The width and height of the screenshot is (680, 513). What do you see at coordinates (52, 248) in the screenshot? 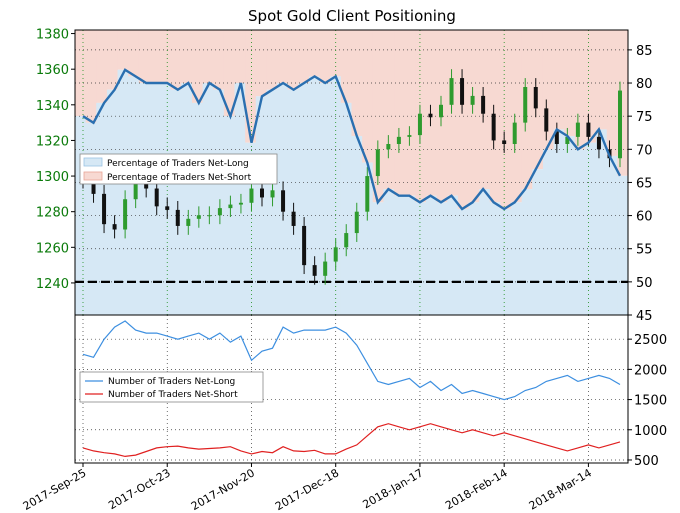
I see `price-tick-label: 1260` at bounding box center [52, 248].